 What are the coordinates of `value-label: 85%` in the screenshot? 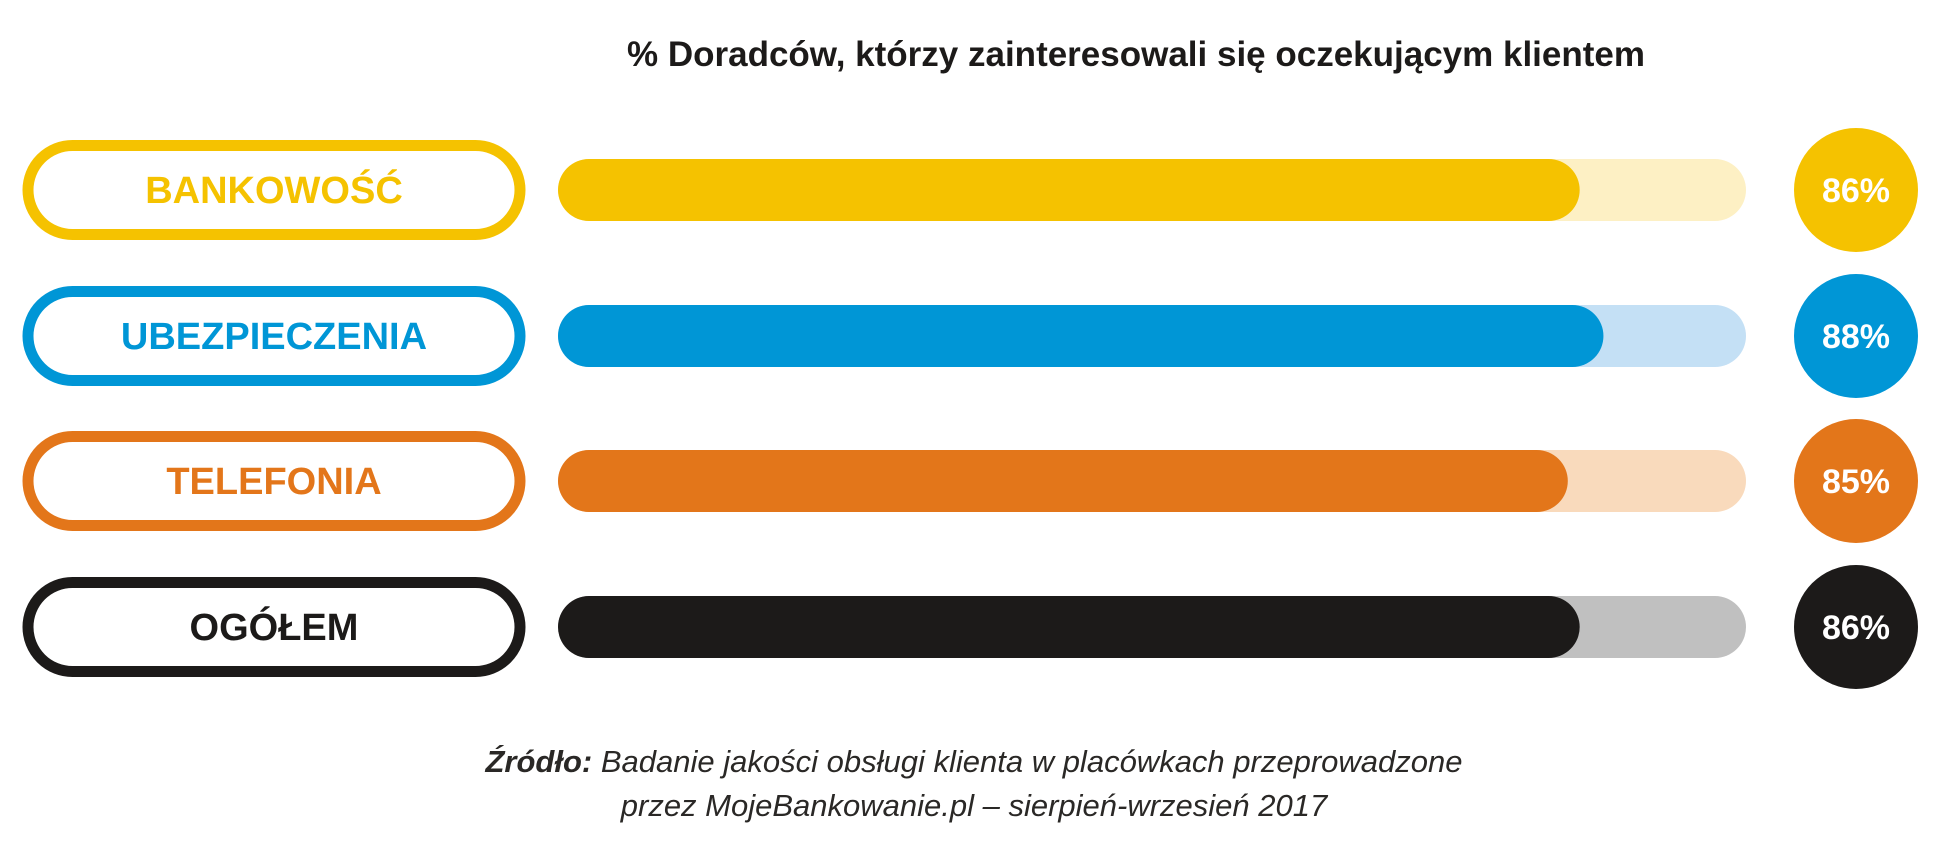 It's located at (1856, 482).